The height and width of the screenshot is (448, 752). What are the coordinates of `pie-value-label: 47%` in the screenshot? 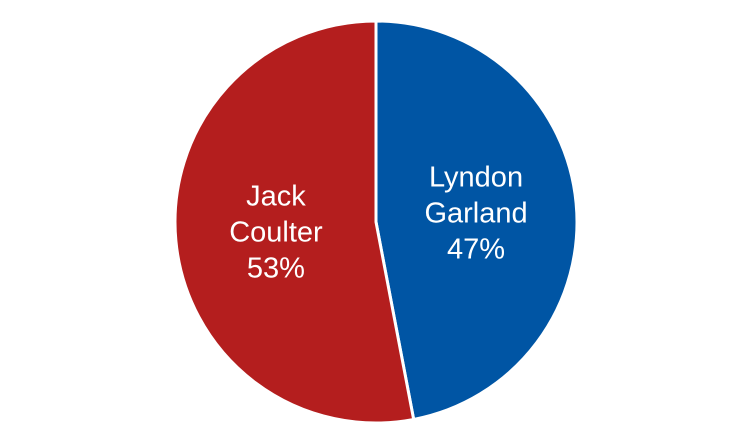 It's located at (476, 250).